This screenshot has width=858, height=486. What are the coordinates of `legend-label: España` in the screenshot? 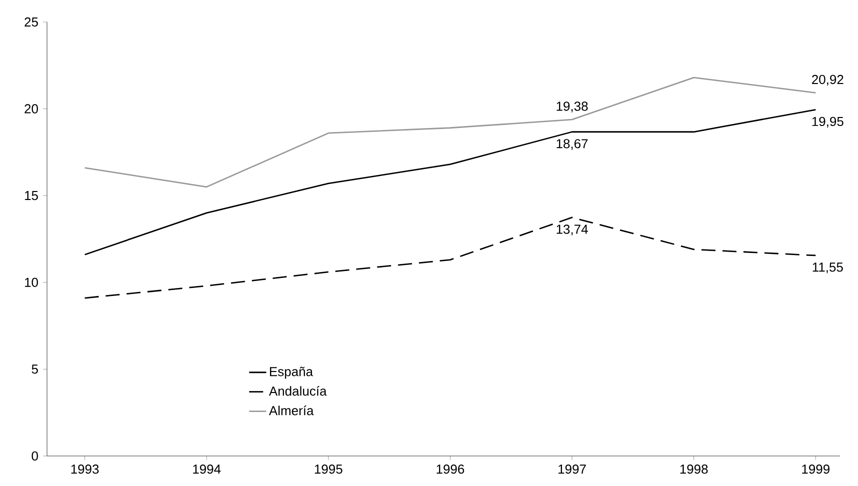 It's located at (292, 372).